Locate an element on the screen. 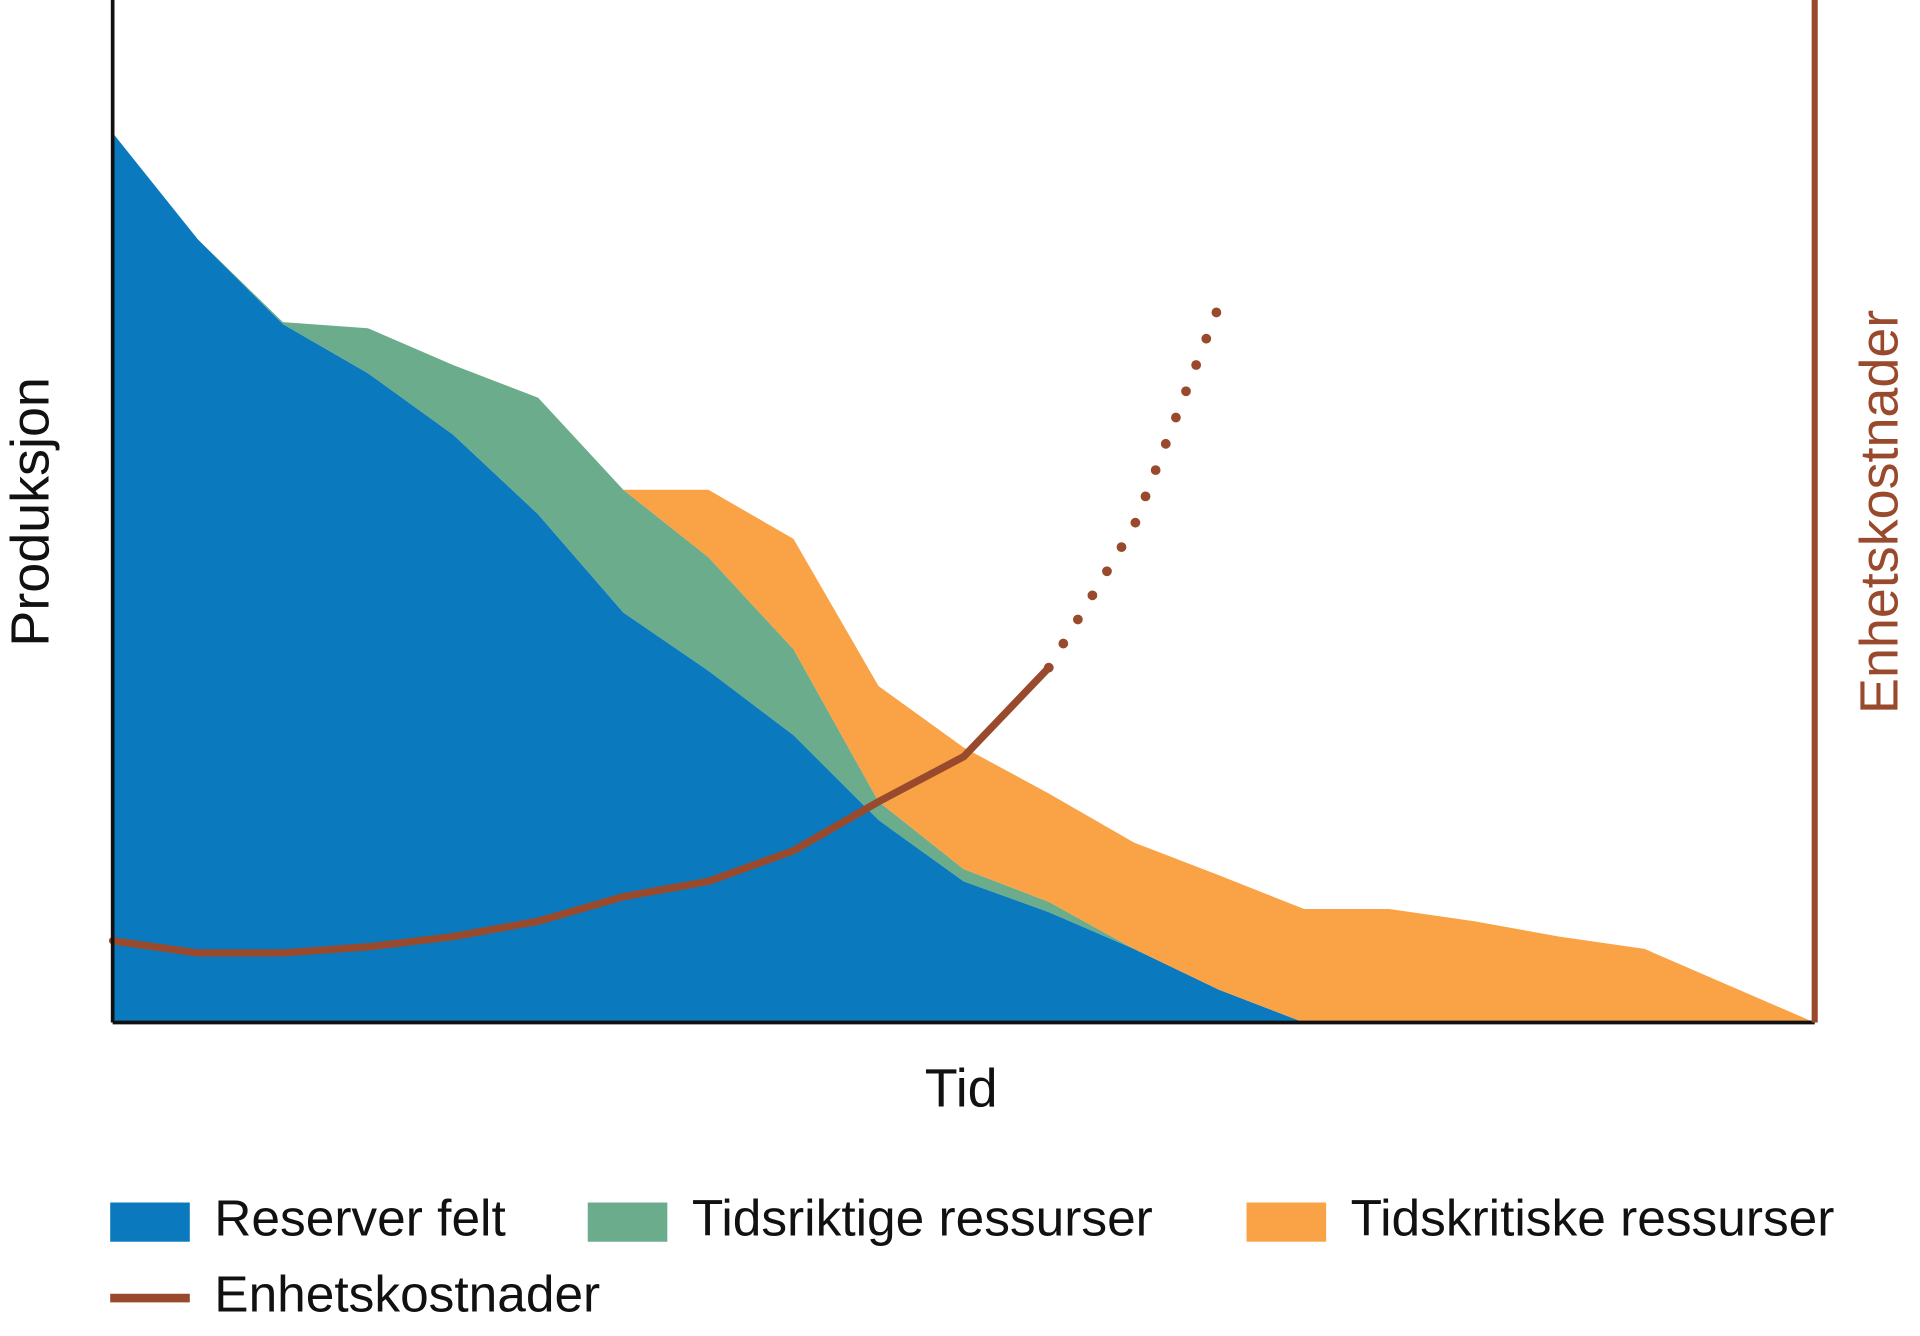 This screenshot has height=1336, width=1920. legend-label: Enhetskostnader is located at coordinates (407, 1294).